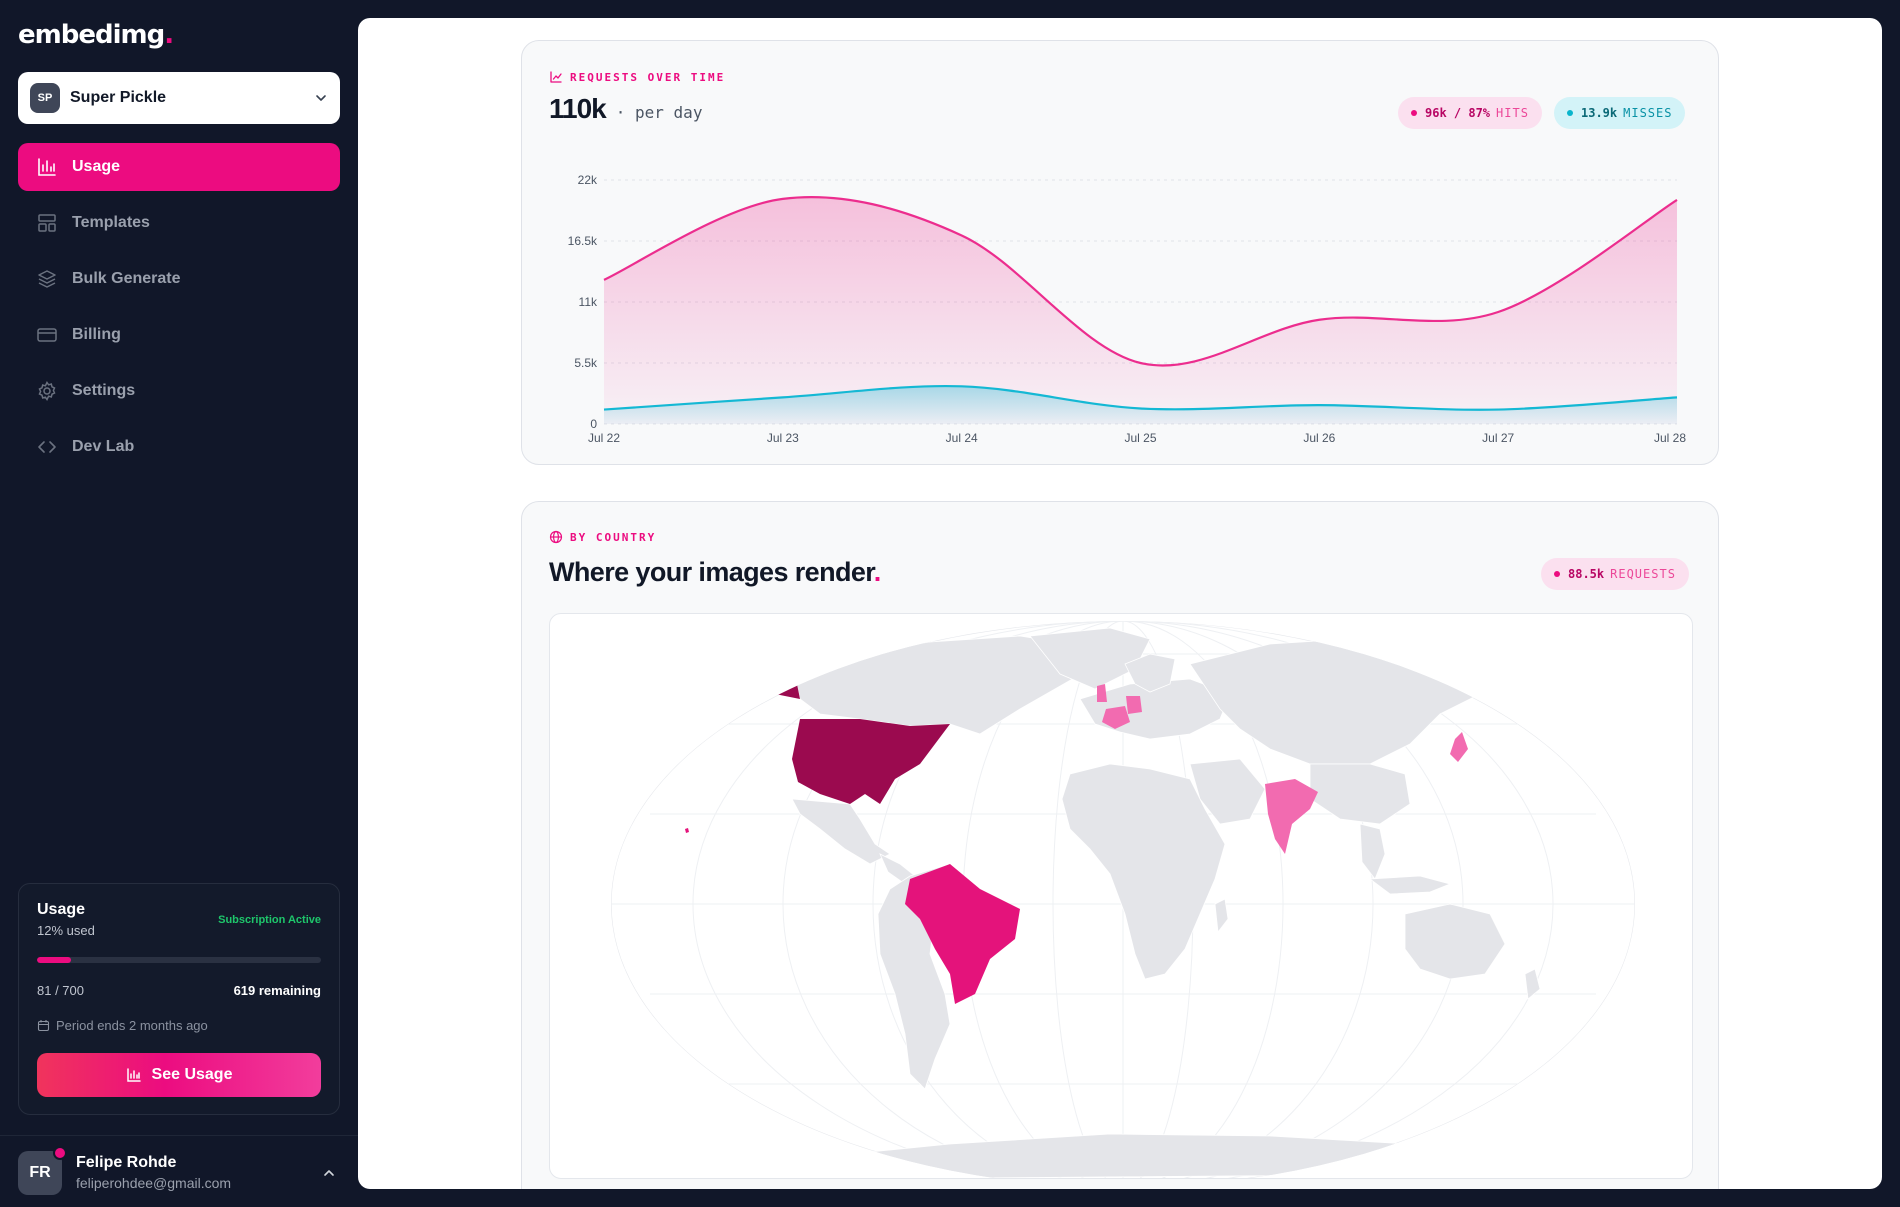 Image resolution: width=1900 pixels, height=1207 pixels. Describe the element at coordinates (1291, 816) in the screenshot. I see `country-india` at that location.